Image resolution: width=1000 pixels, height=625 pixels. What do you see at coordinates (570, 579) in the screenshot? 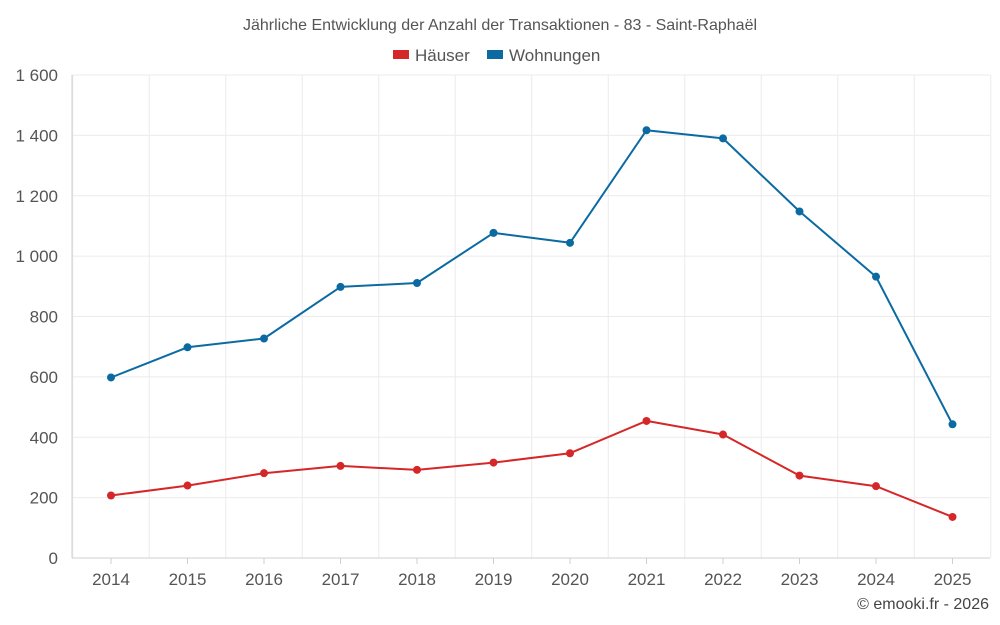
I see `x-tick-label: 2020` at bounding box center [570, 579].